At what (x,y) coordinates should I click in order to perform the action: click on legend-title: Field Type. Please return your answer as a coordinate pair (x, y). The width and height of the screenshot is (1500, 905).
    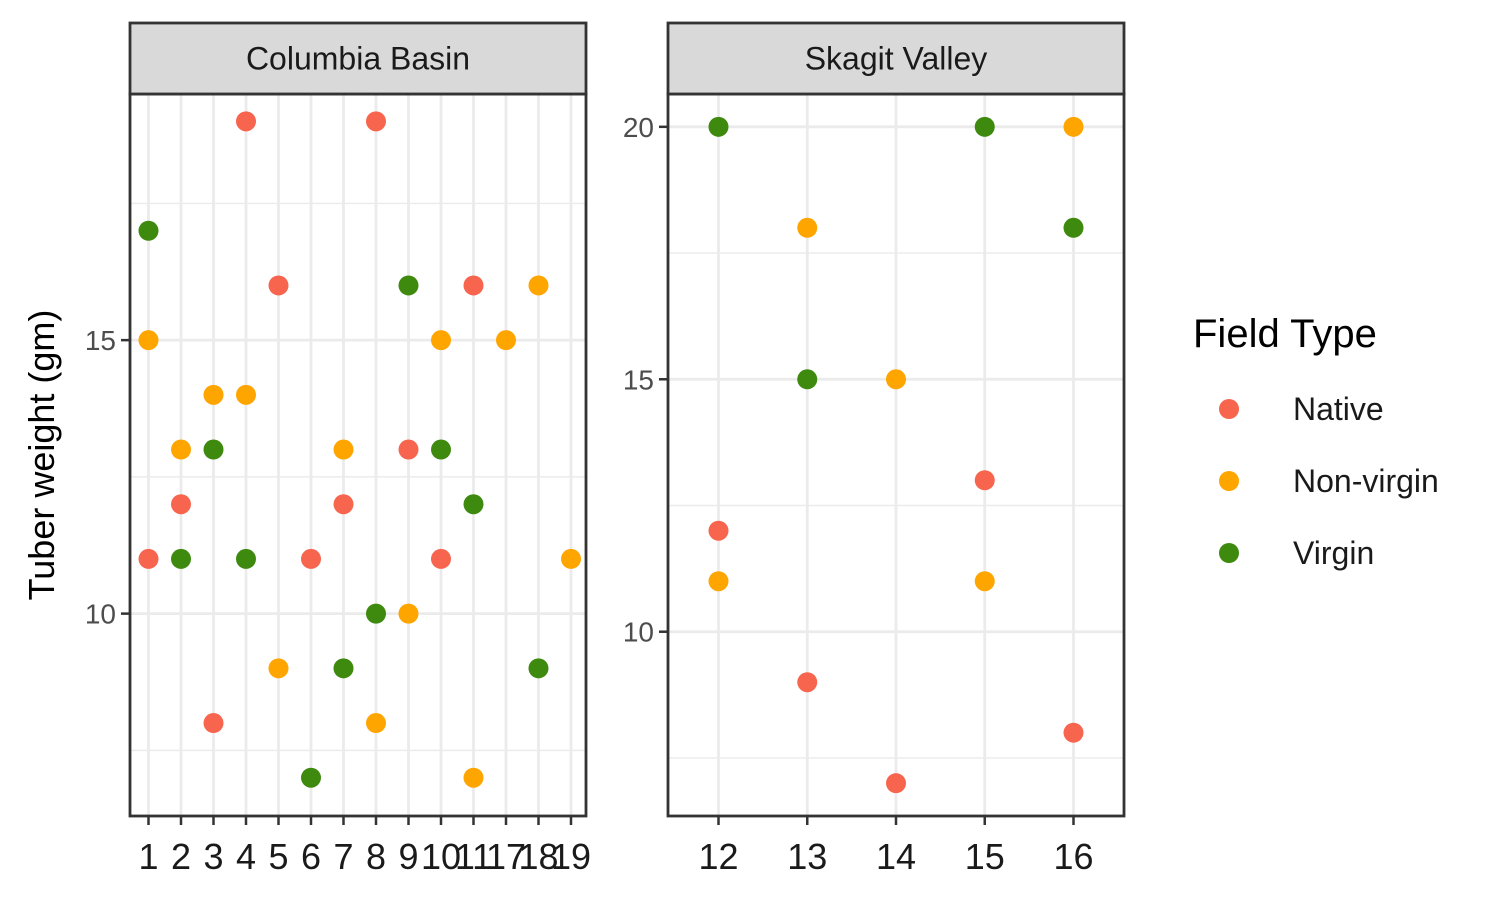
    Looking at the image, I should click on (1285, 334).